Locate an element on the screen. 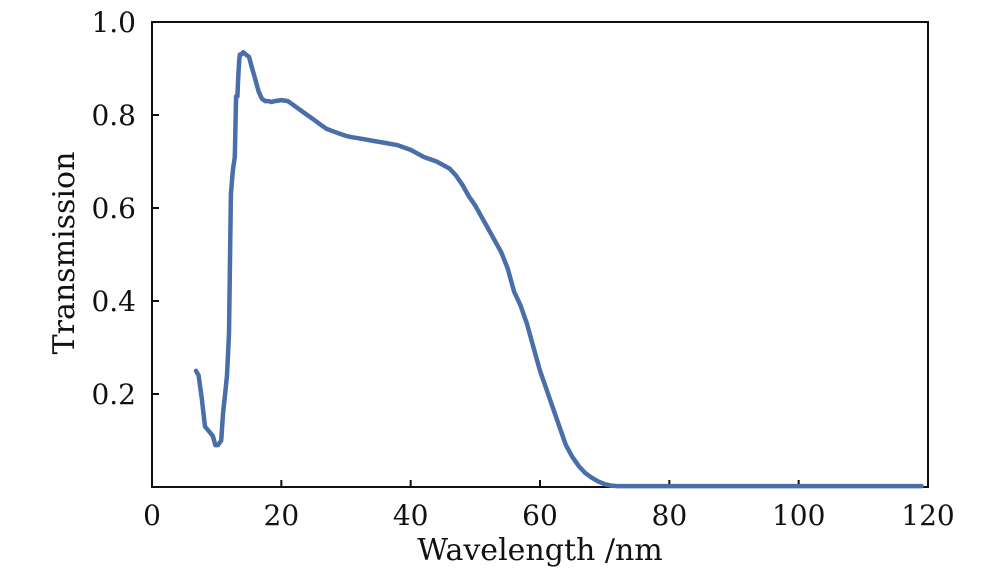  y-axis-label: Transmission is located at coordinates (64, 253).